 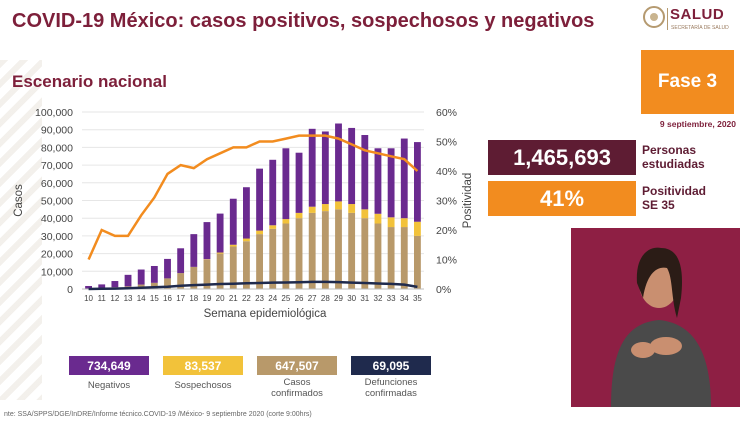 What do you see at coordinates (700, 28) in the screenshot?
I see `salud-logo-subtitle: SECRETARÍA DE SALUD` at bounding box center [700, 28].